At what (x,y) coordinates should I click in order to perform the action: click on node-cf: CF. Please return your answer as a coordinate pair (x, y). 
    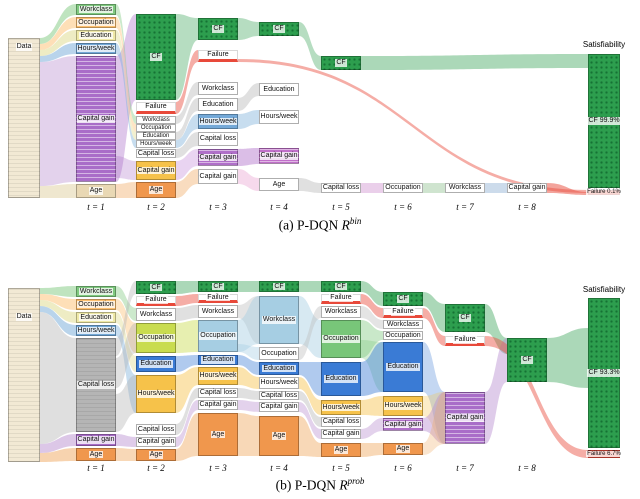
    Looking at the image, I should click on (279, 286).